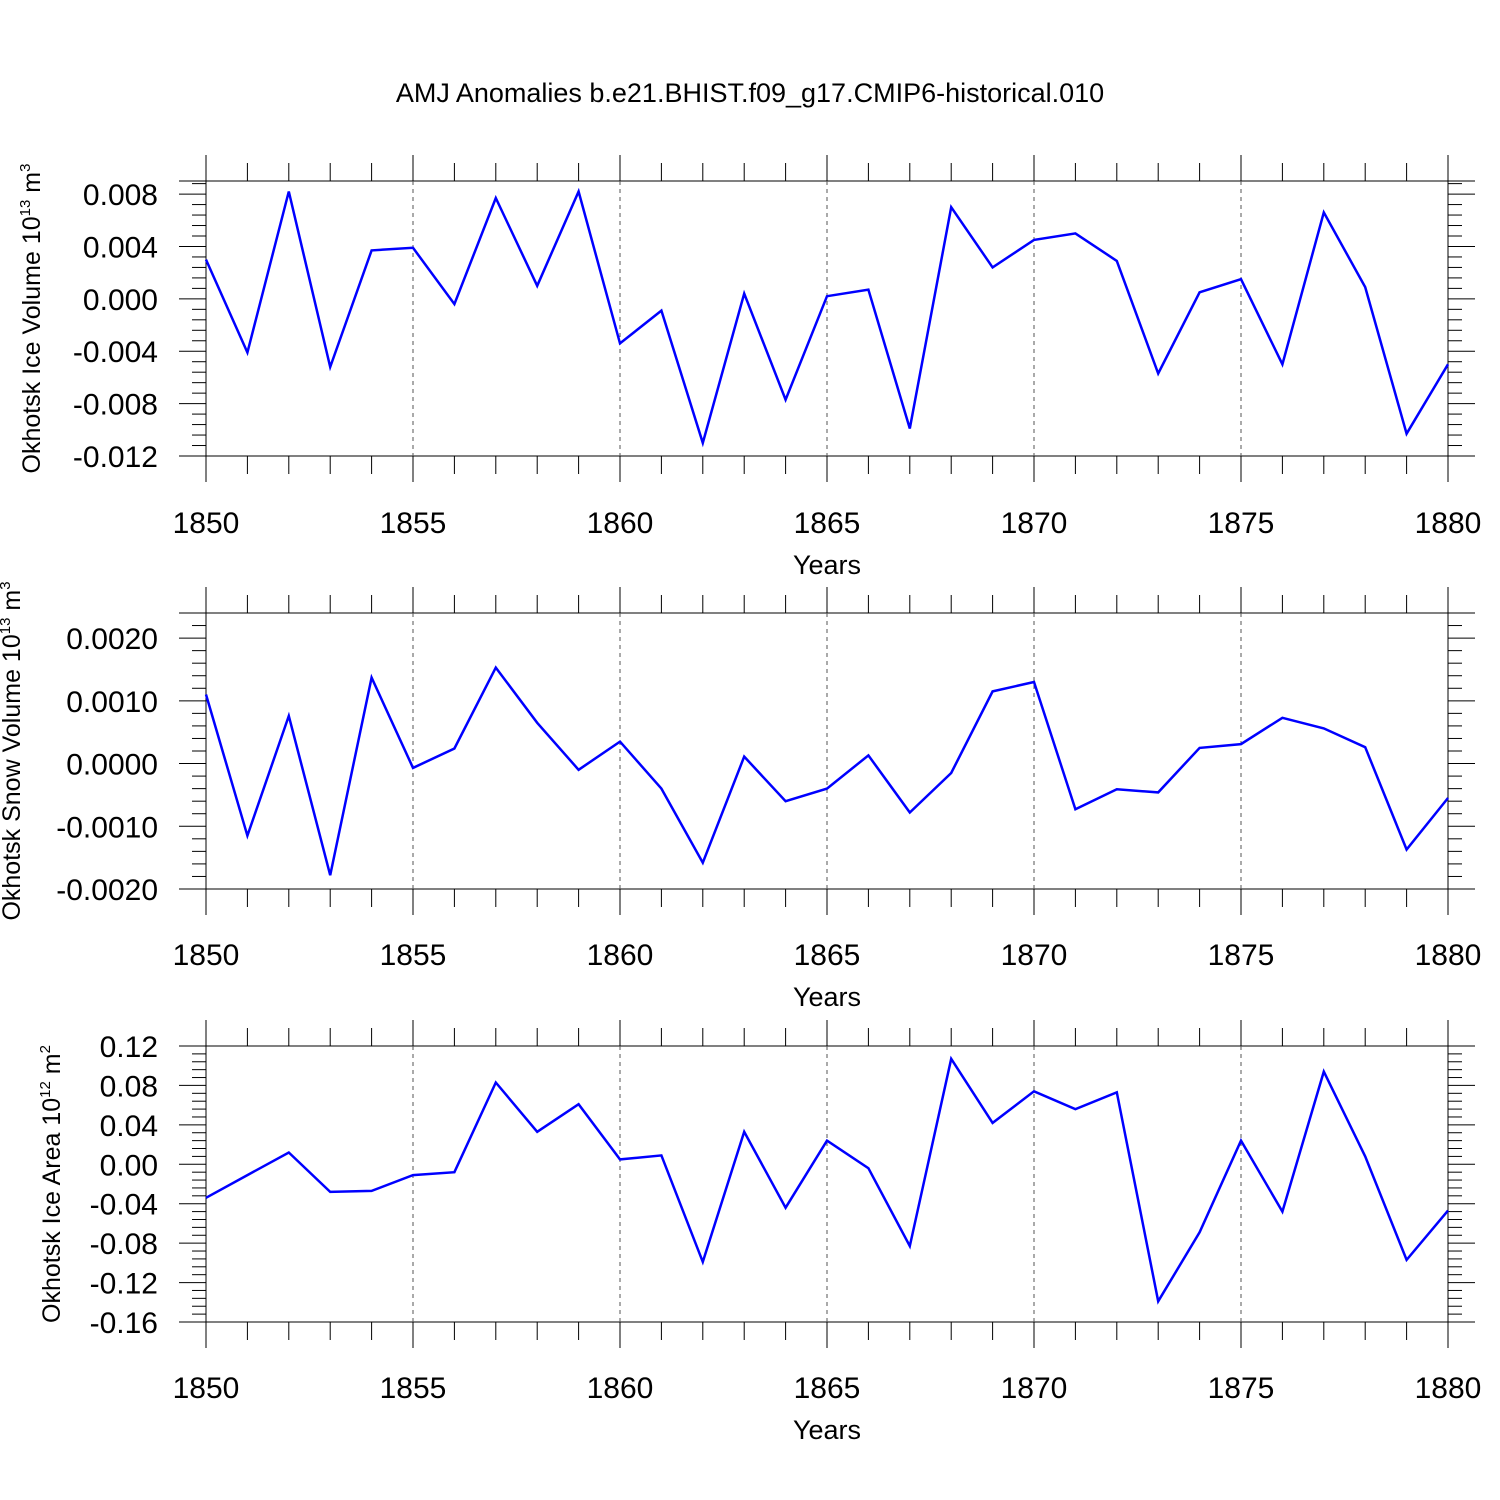 The width and height of the screenshot is (1500, 1500). What do you see at coordinates (13, 750) in the screenshot?
I see `y-axis-label: Okhotsk Snow Volume 1013 m3` at bounding box center [13, 750].